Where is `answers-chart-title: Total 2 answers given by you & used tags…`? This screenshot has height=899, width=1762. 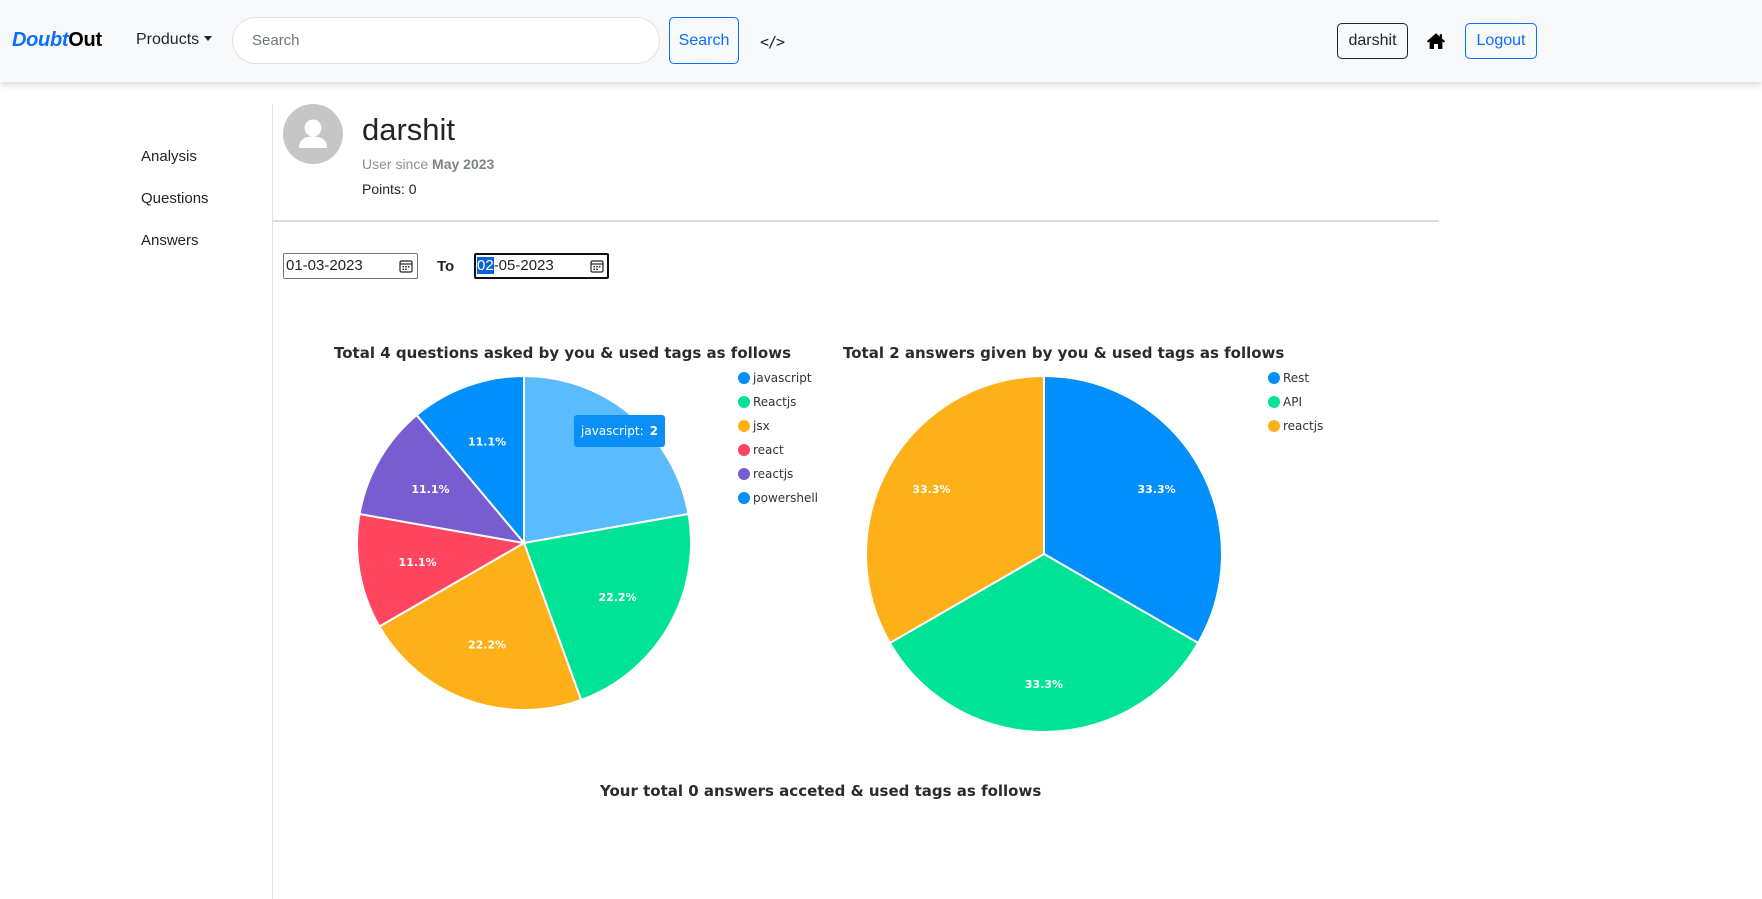
answers-chart-title: Total 2 answers given by you & used tags… is located at coordinates (1064, 353).